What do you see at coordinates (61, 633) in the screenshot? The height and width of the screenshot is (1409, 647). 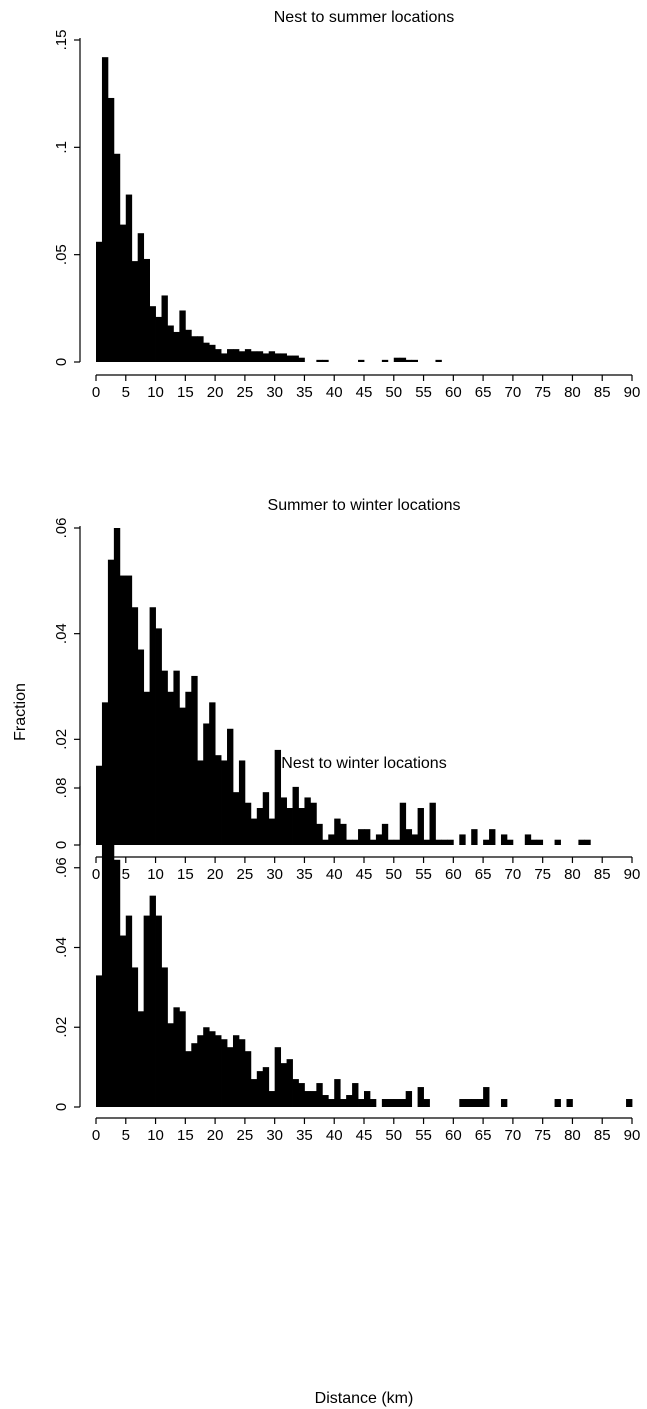 I see `y-tick-label: .04` at bounding box center [61, 633].